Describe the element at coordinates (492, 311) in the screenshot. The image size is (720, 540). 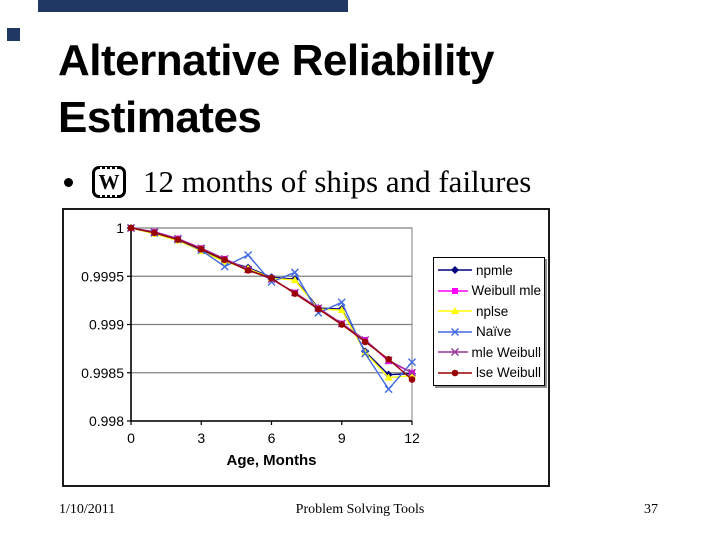
I see `legend-label: nplse` at that location.